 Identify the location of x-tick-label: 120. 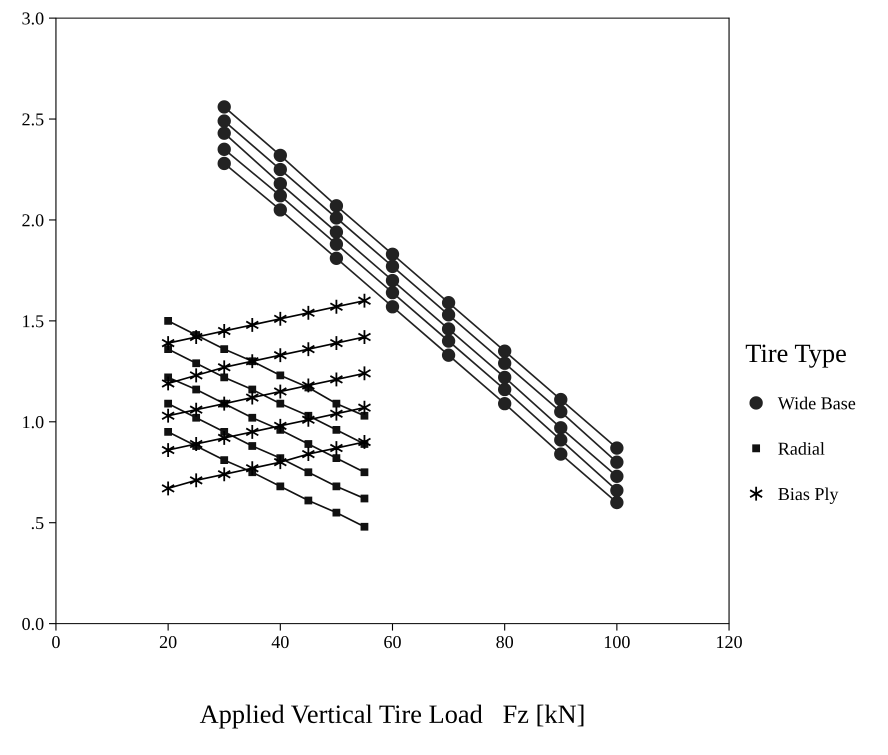
(729, 642).